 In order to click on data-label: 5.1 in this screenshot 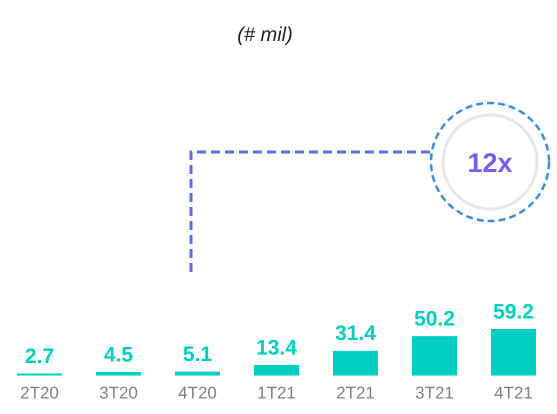, I will do `click(197, 354)`.